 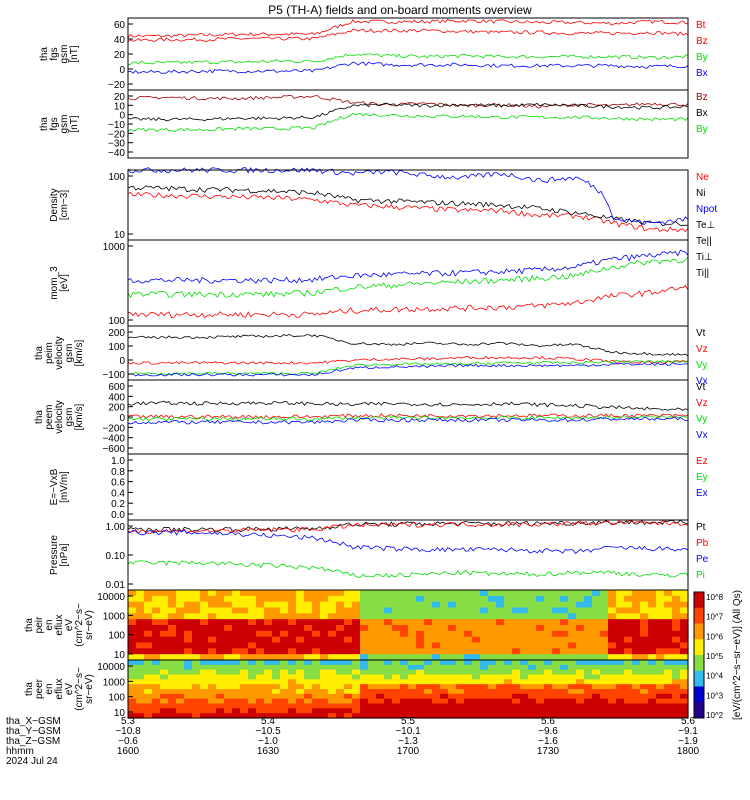 What do you see at coordinates (701, 25) in the screenshot?
I see `legend-Bt: Bt` at bounding box center [701, 25].